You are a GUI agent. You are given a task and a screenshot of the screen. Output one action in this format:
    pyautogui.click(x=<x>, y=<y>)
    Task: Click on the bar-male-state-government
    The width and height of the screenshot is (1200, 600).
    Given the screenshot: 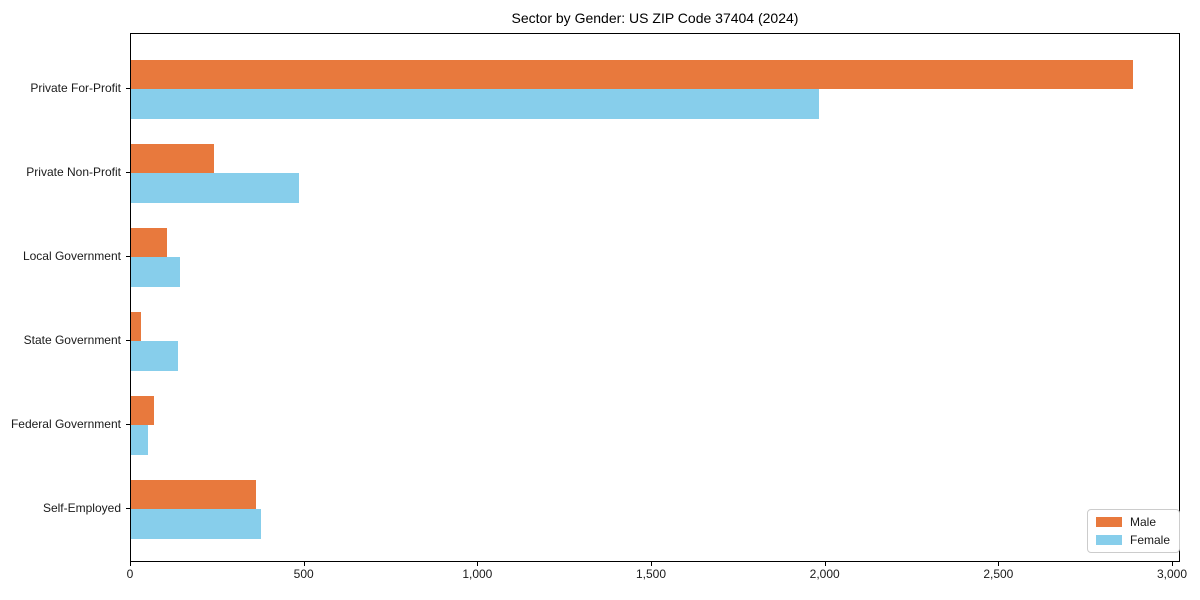 What is the action you would take?
    pyautogui.click(x=136, y=326)
    